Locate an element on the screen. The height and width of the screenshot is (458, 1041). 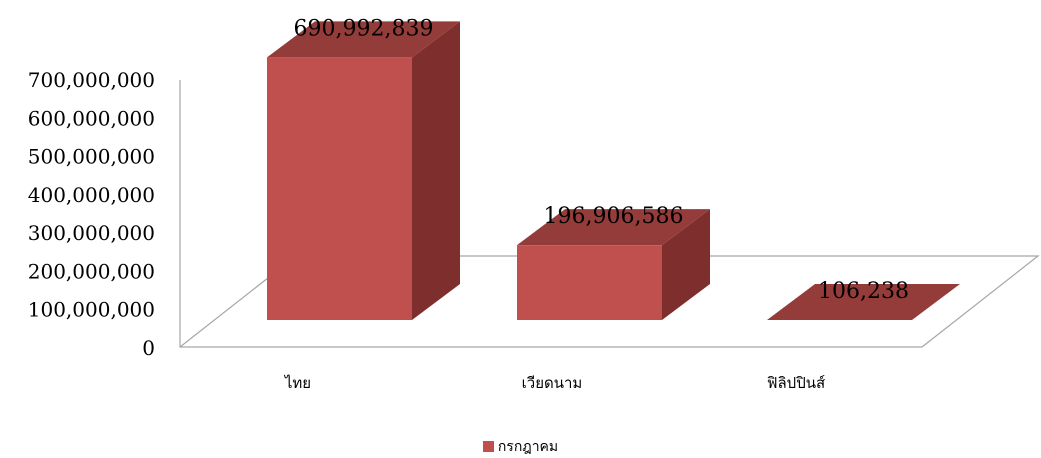
data-label: 196,906,586 is located at coordinates (614, 216).